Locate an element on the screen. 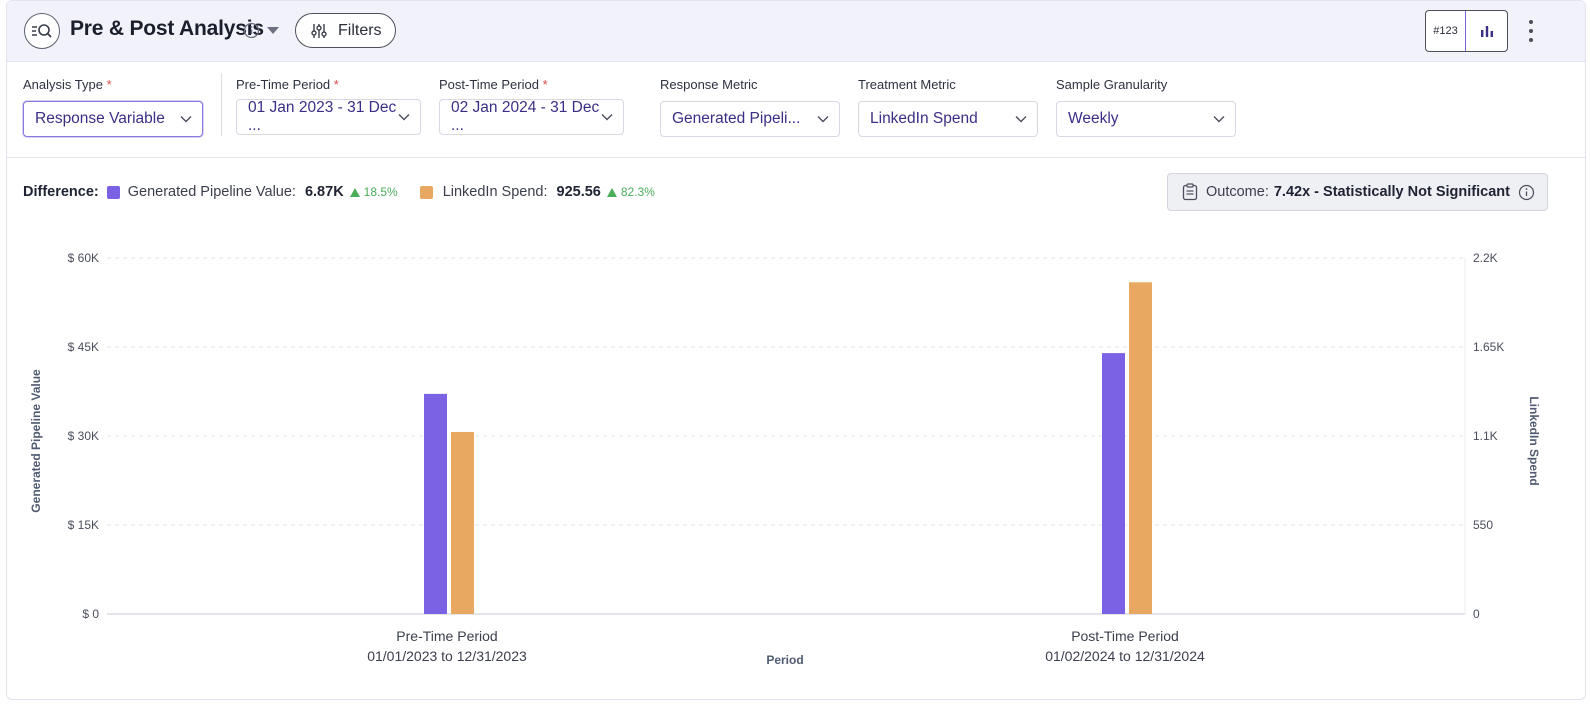 Image resolution: width=1590 pixels, height=704 pixels. y-left-tick-label: $ 30K is located at coordinates (83, 436).